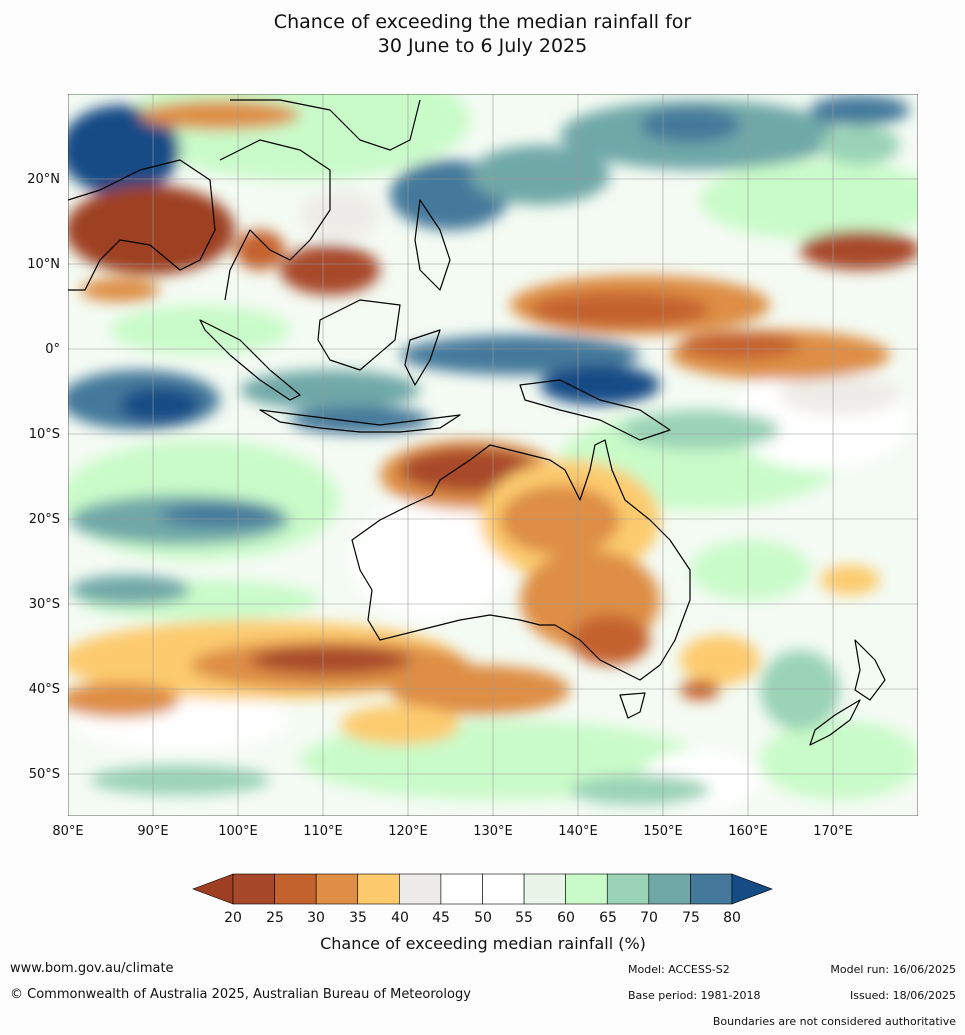 The height and width of the screenshot is (1035, 965). What do you see at coordinates (649, 918) in the screenshot?
I see `colorbar-tick: 70` at bounding box center [649, 918].